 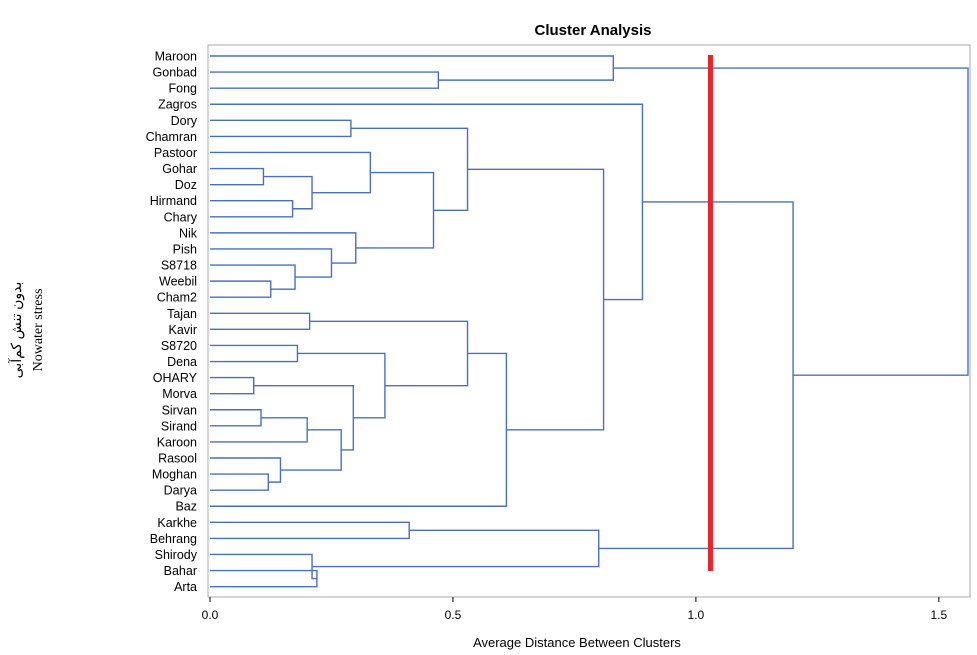 What do you see at coordinates (453, 615) in the screenshot?
I see `x-tick-label: 0.5` at bounding box center [453, 615].